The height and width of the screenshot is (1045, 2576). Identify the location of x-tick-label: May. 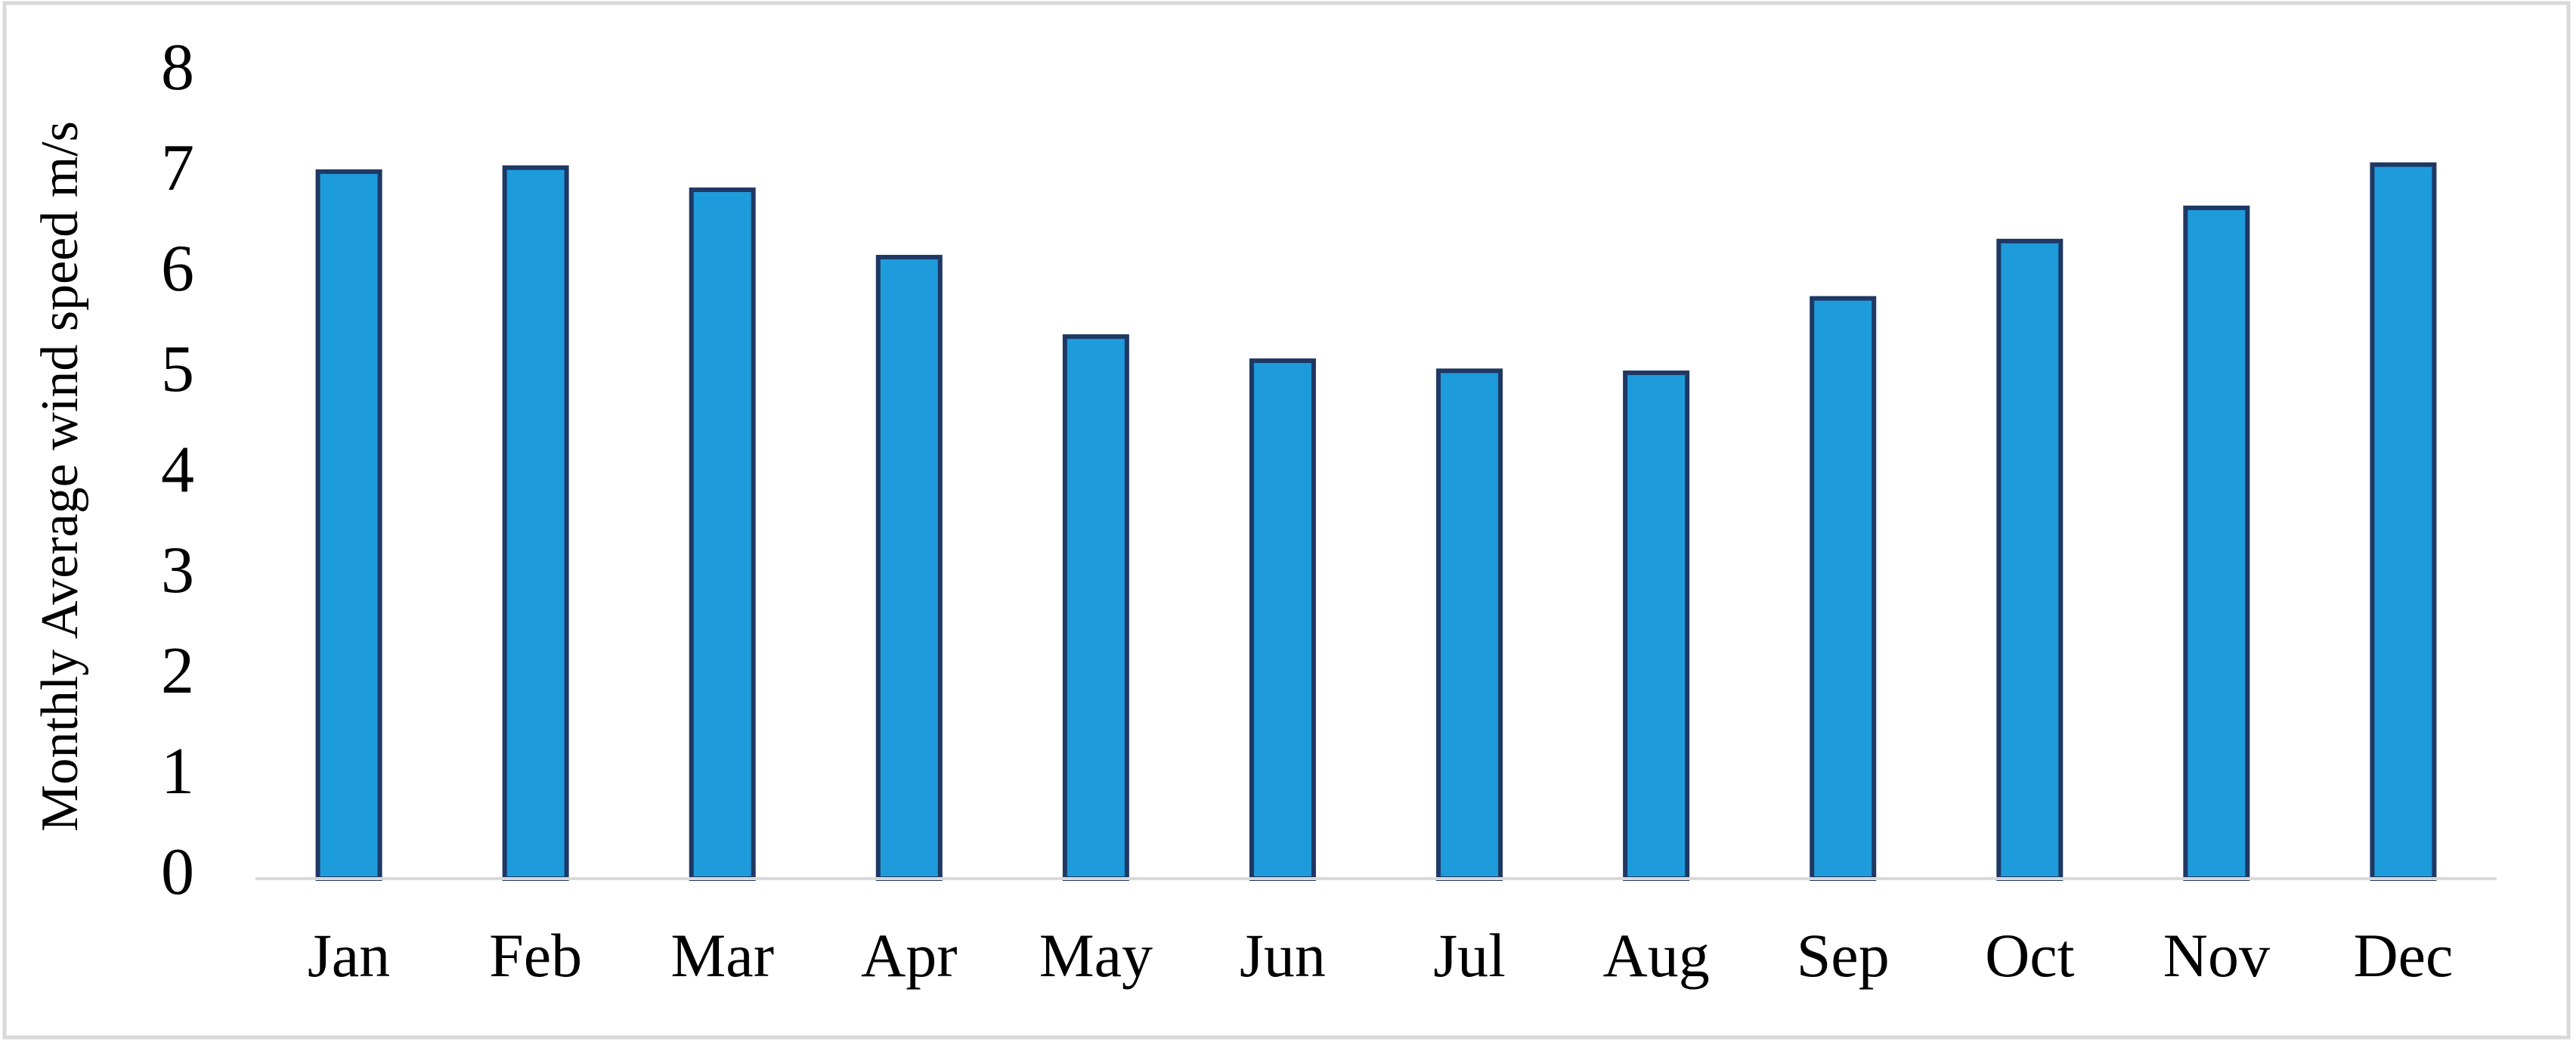
(1096, 955).